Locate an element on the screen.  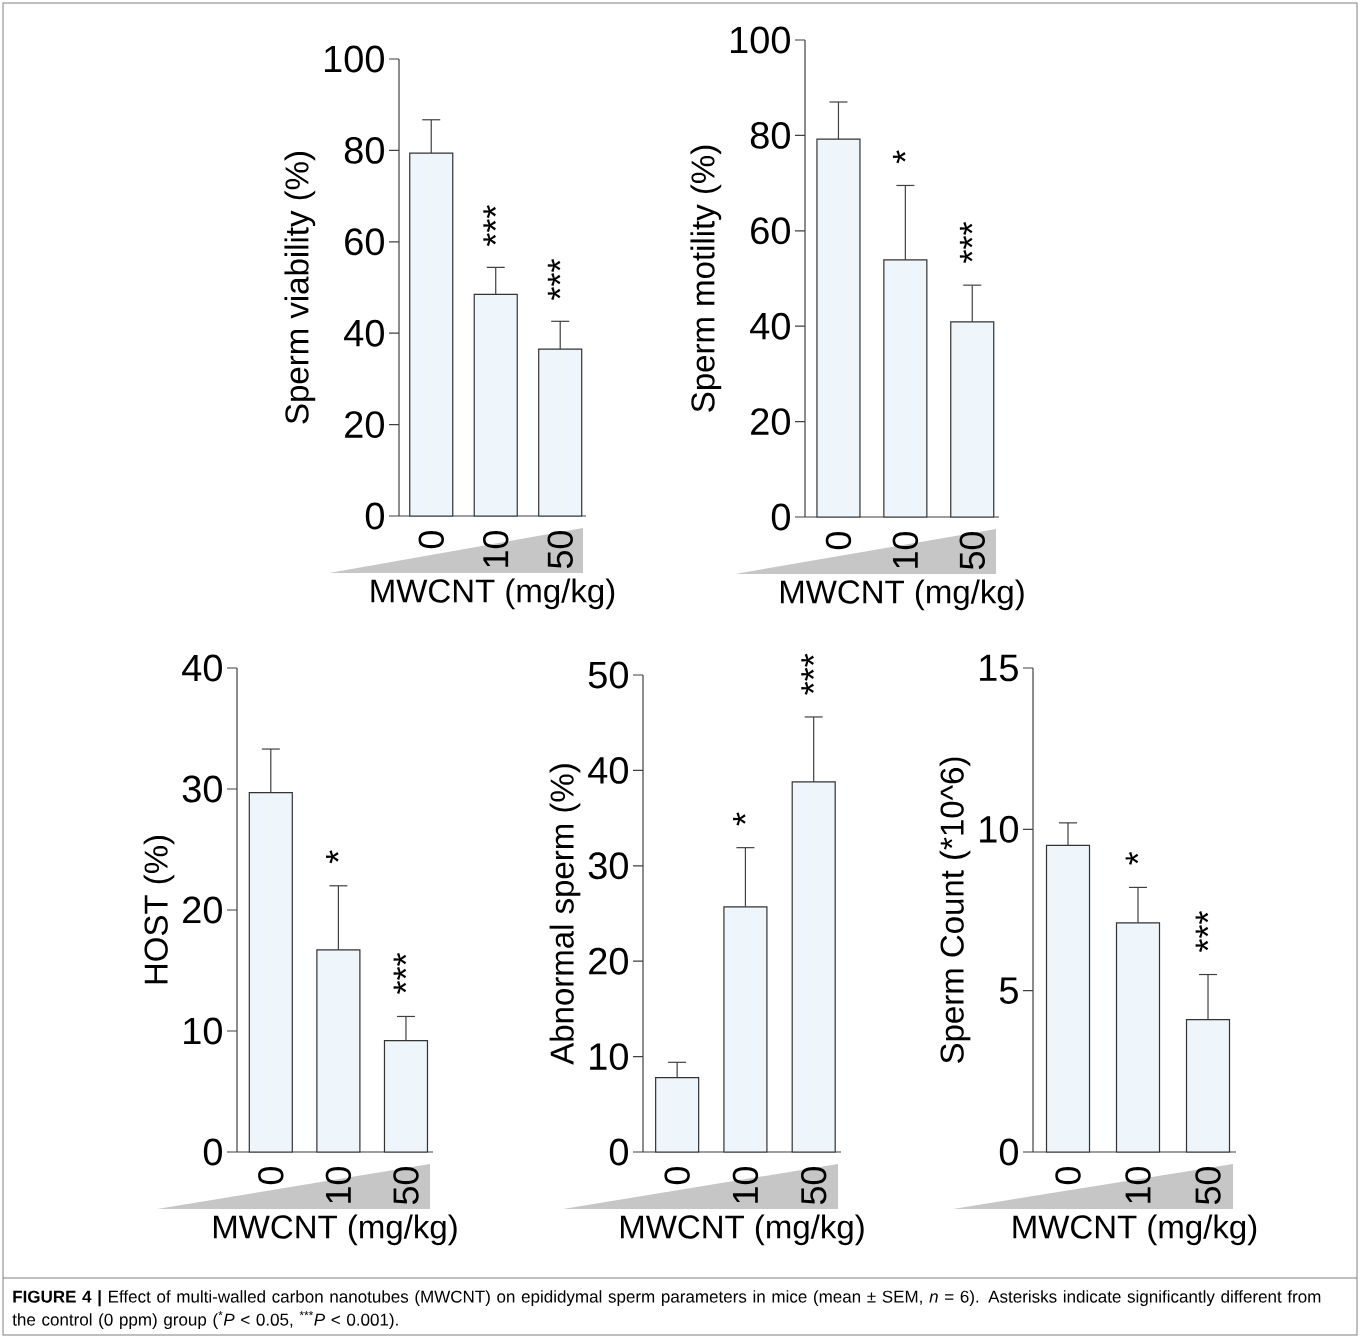
y-axis-title: HOST (%) is located at coordinates (159, 909).